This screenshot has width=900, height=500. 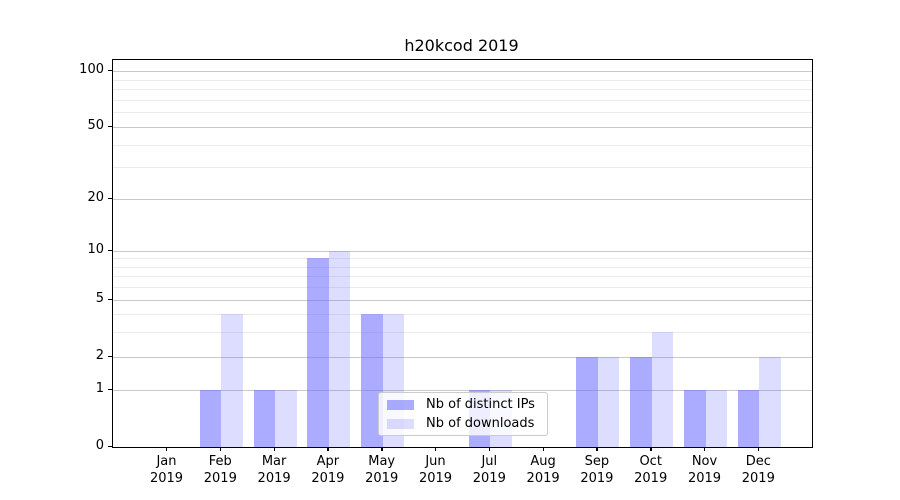 What do you see at coordinates (91, 69) in the screenshot?
I see `y-tick-label: 100` at bounding box center [91, 69].